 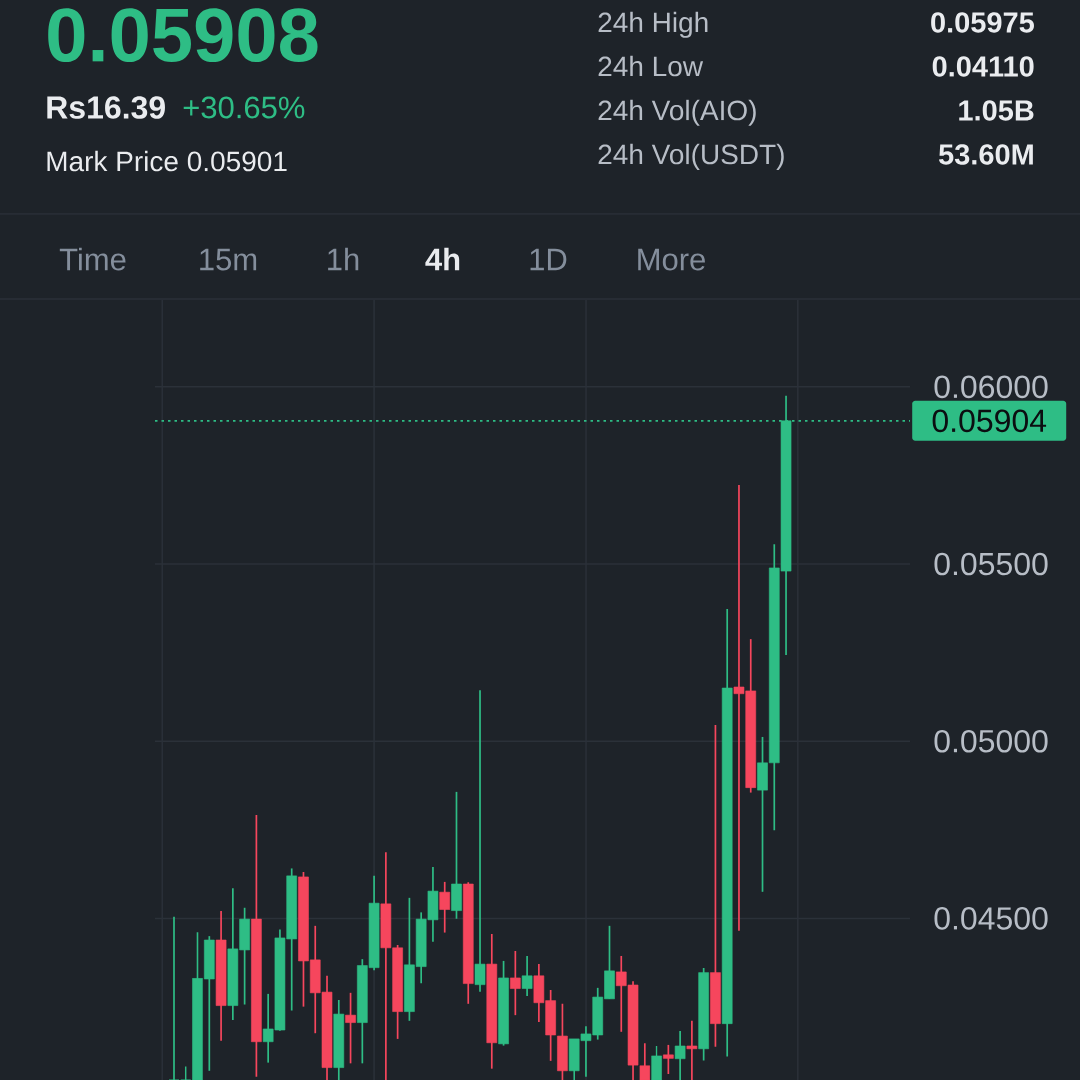 I want to click on text: Mark Price 0.05901, so click(x=167, y=161).